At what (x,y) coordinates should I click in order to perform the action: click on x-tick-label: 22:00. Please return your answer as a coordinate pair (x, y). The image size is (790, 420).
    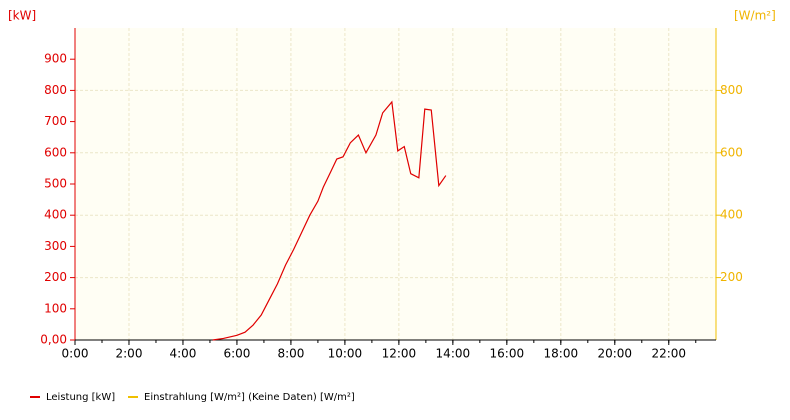
    Looking at the image, I should click on (668, 354).